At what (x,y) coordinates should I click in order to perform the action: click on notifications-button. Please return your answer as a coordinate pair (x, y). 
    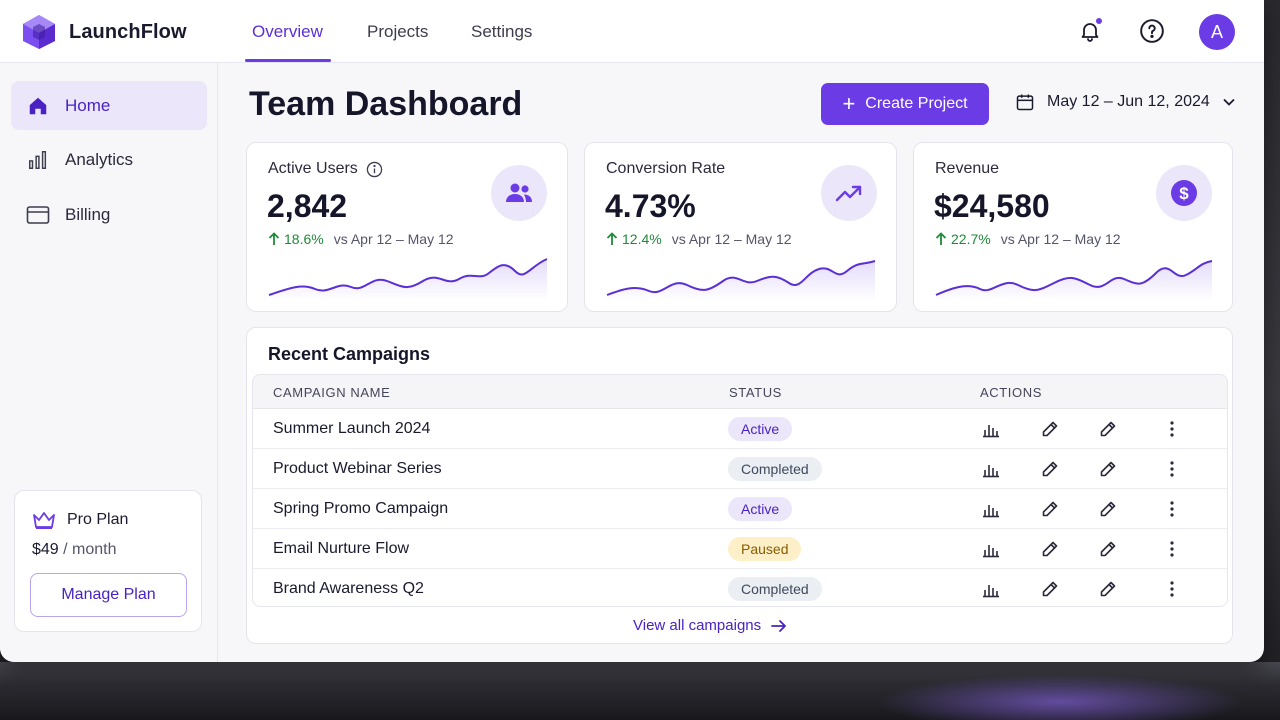
    Looking at the image, I should click on (1090, 31).